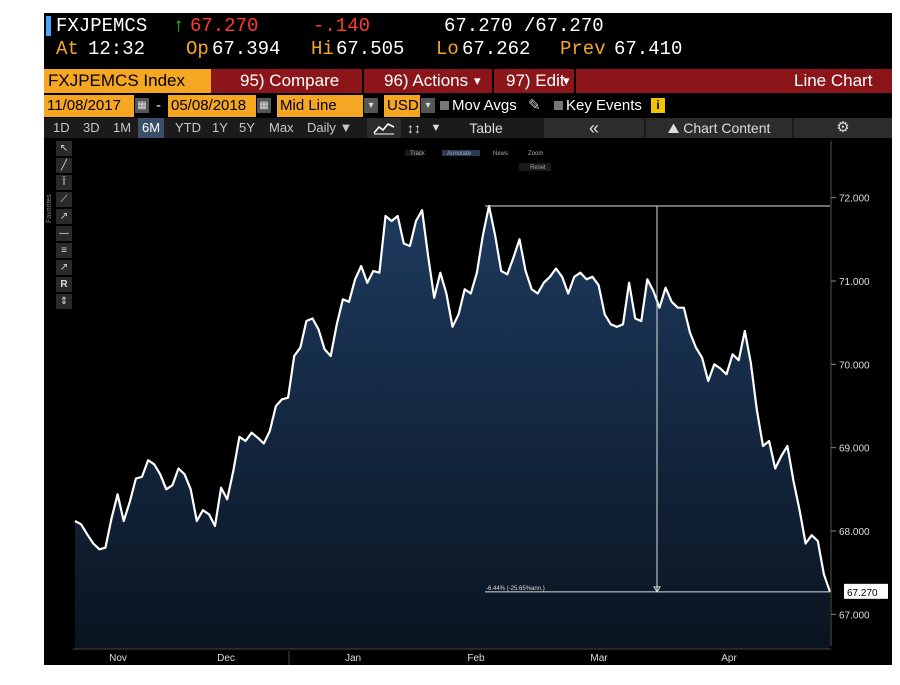 The image size is (900, 685). Describe the element at coordinates (594, 128) in the screenshot. I see `collapse-button: «` at that location.